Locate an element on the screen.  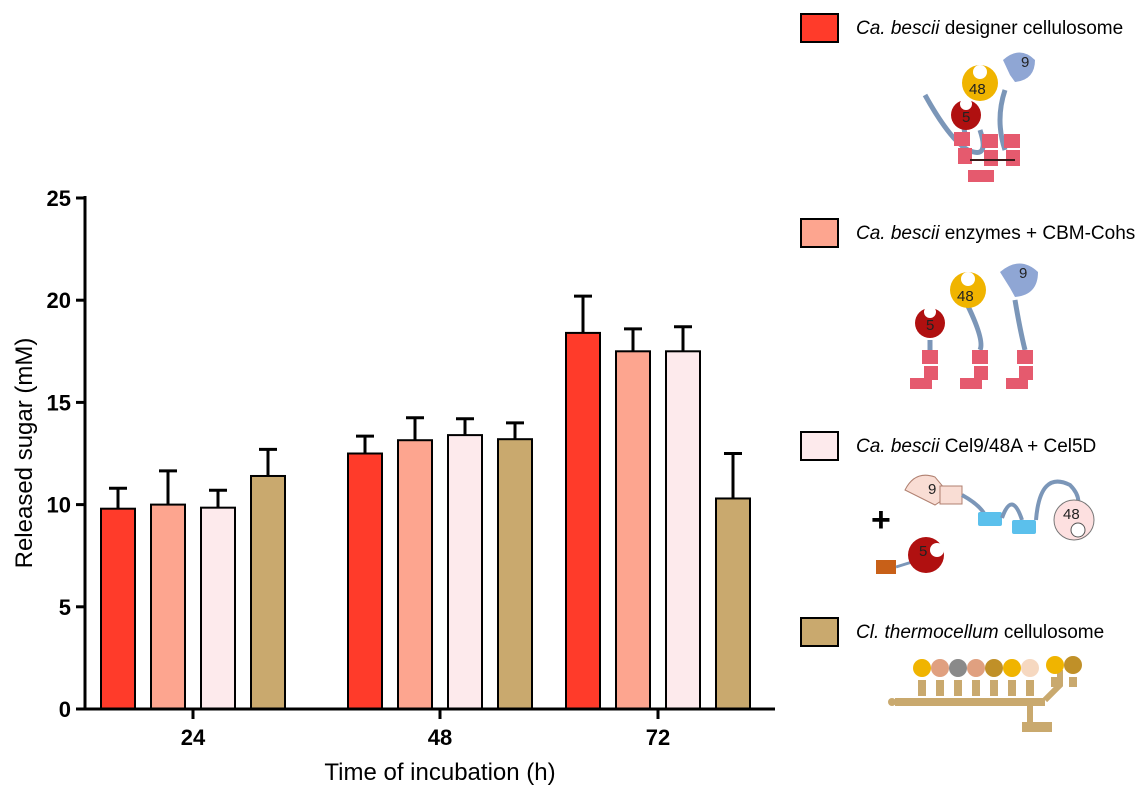
legend-label-rest: Cel9/48A + Cel5D is located at coordinates (1017, 446).